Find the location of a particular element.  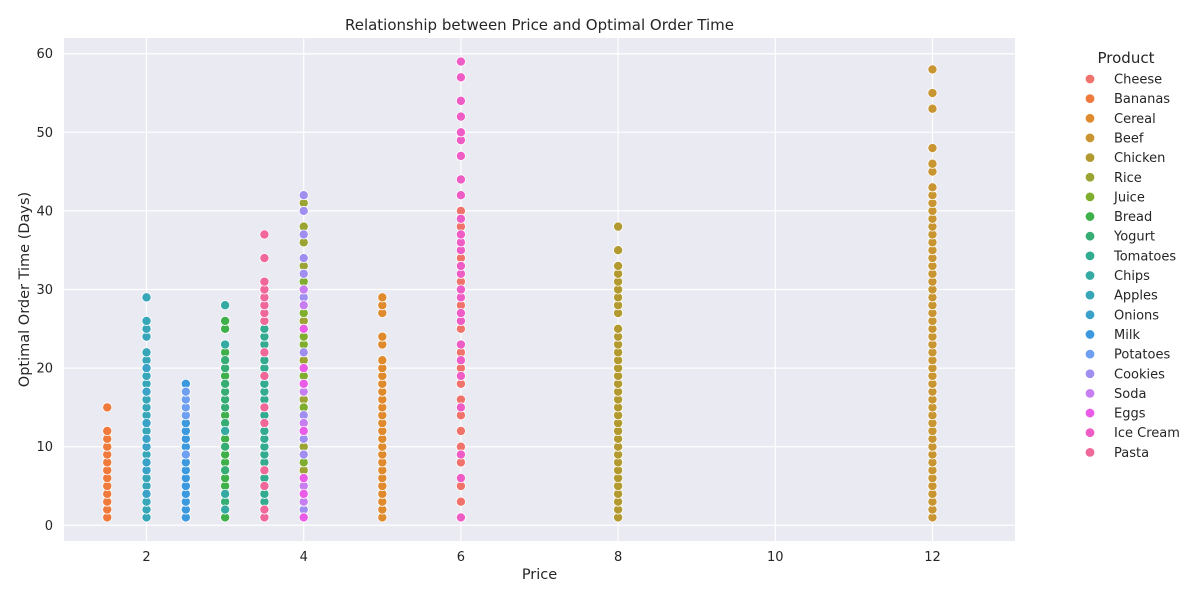

legend-item: Milk is located at coordinates (1112, 335).